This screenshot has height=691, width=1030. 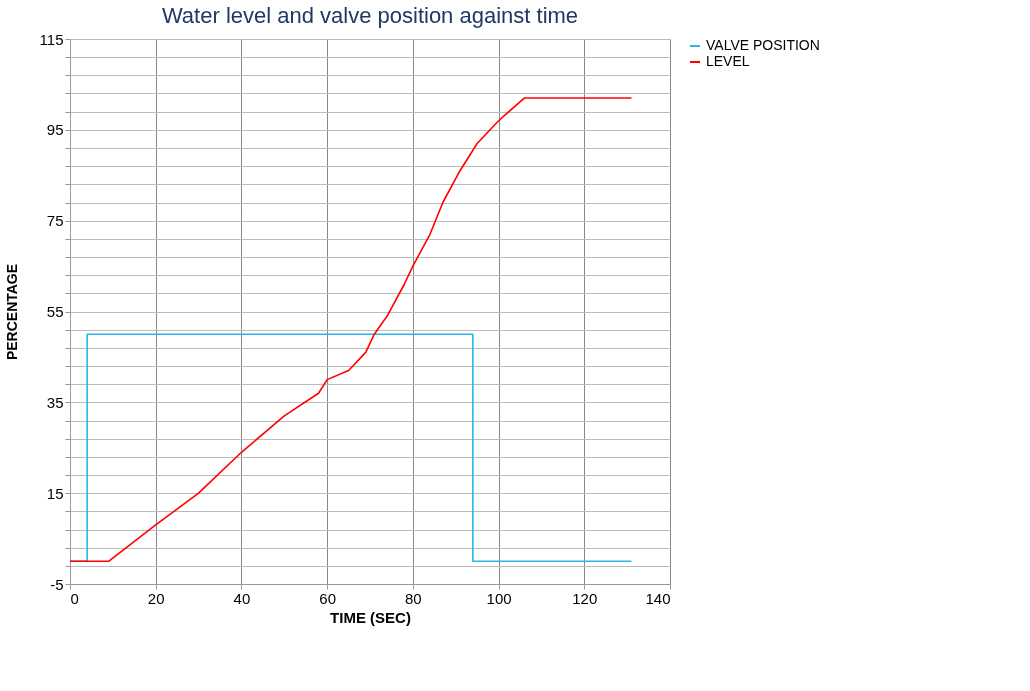 What do you see at coordinates (370, 15) in the screenshot?
I see `chart-title: Water level and valve position against time` at bounding box center [370, 15].